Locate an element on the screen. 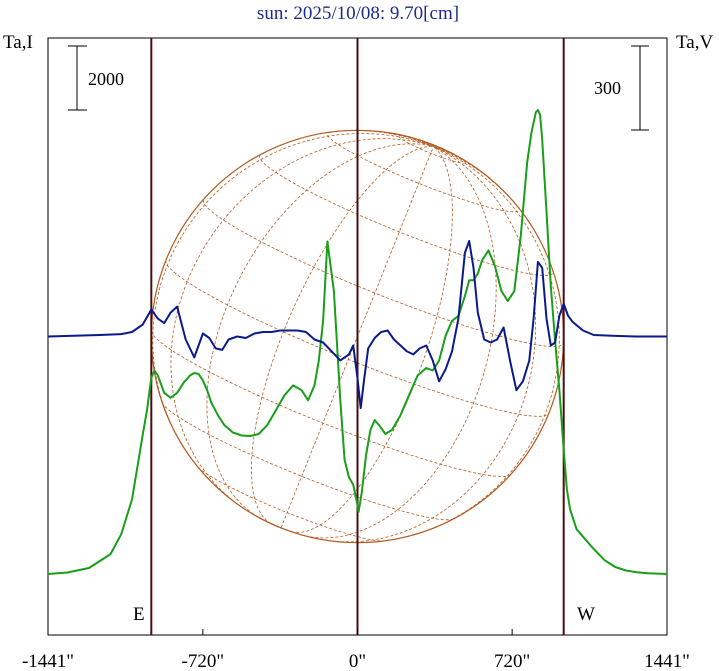 This screenshot has width=719, height=671. right-scale-bar: 300 is located at coordinates (621, 88).